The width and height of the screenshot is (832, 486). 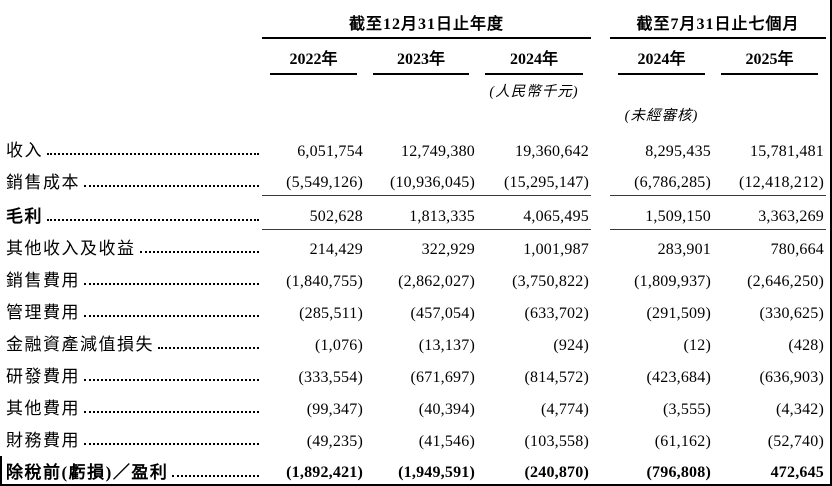 I want to click on currency-note-row: (人民幣千元), so click(x=415, y=88).